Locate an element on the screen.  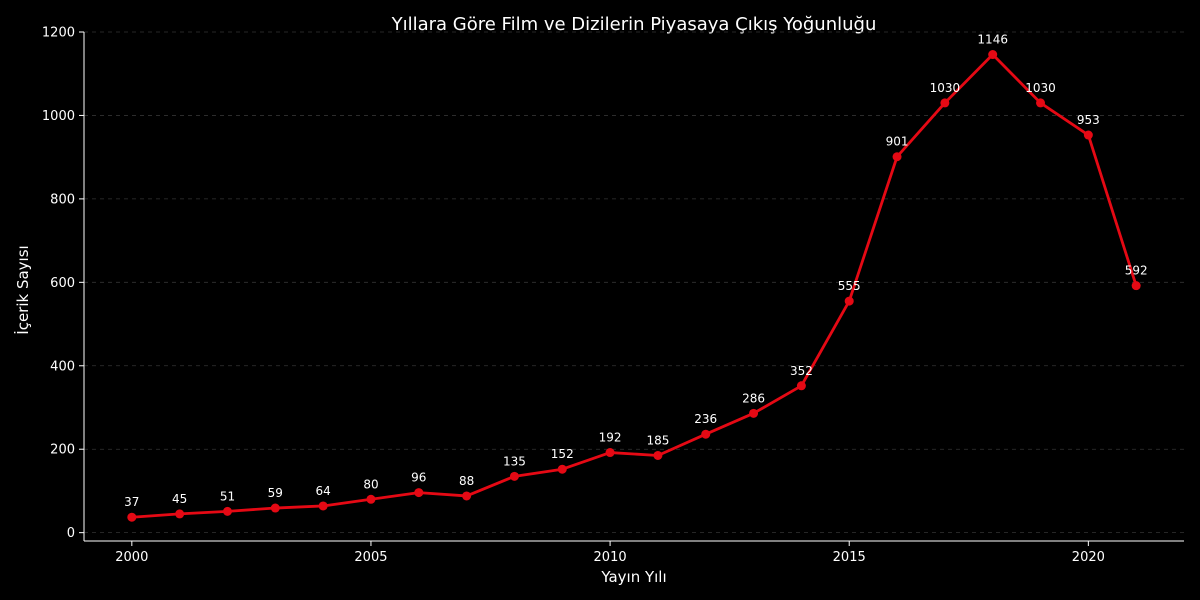
y-tick-label: 600 is located at coordinates (62, 283).